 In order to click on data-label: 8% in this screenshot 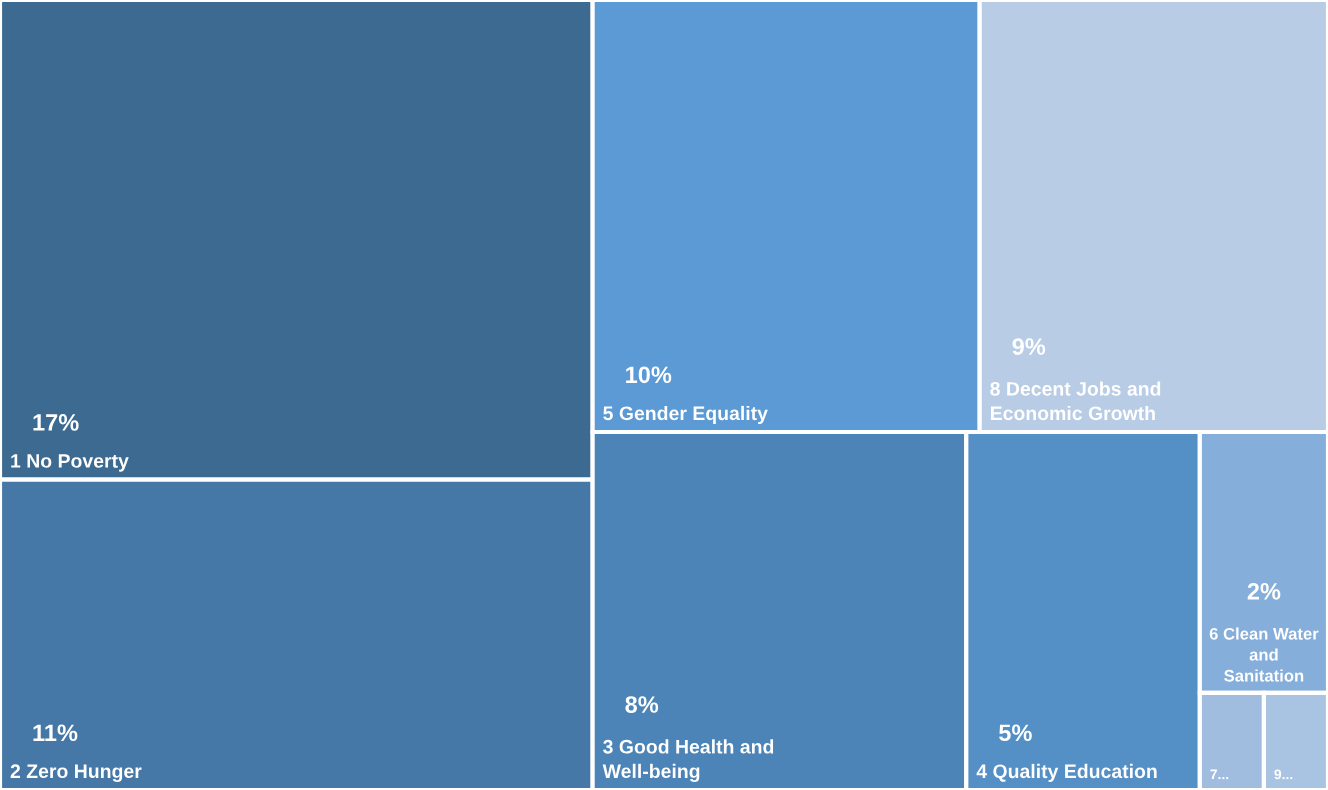, I will do `click(642, 704)`.